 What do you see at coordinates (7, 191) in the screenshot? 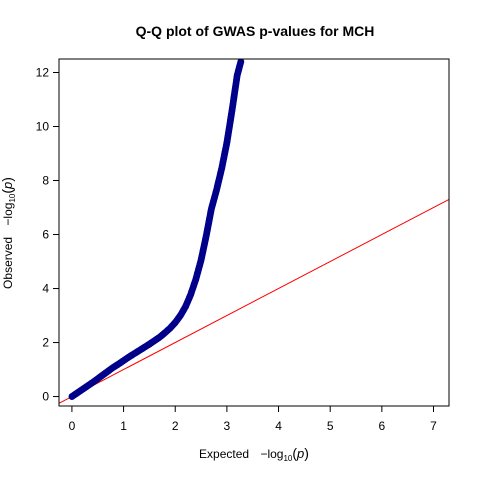
I see `y-axis-formula-open: (` at bounding box center [7, 191].